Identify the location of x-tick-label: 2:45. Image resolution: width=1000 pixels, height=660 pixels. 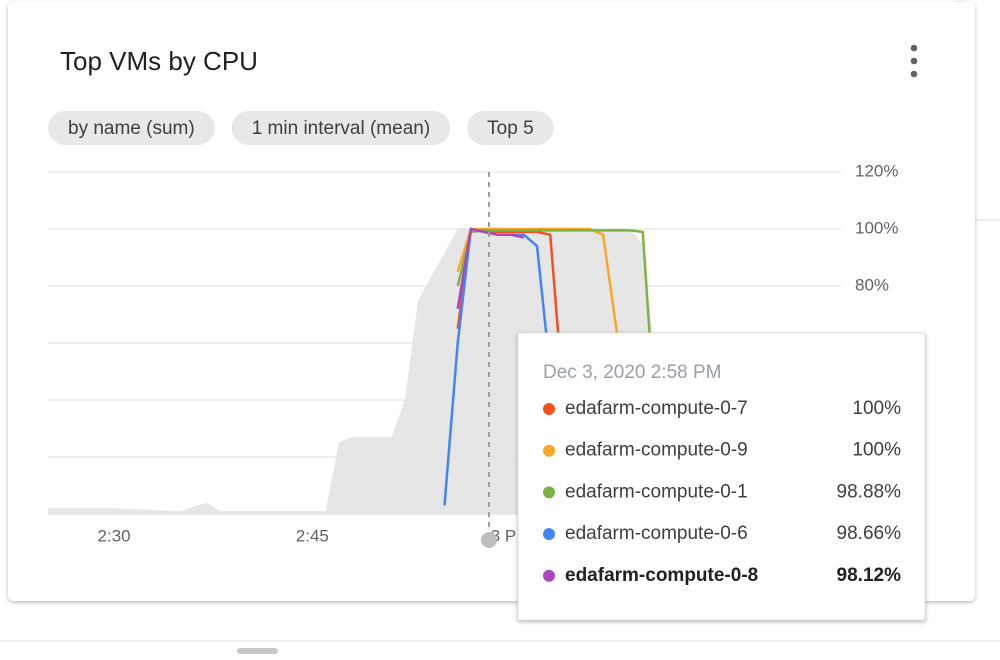
(312, 535).